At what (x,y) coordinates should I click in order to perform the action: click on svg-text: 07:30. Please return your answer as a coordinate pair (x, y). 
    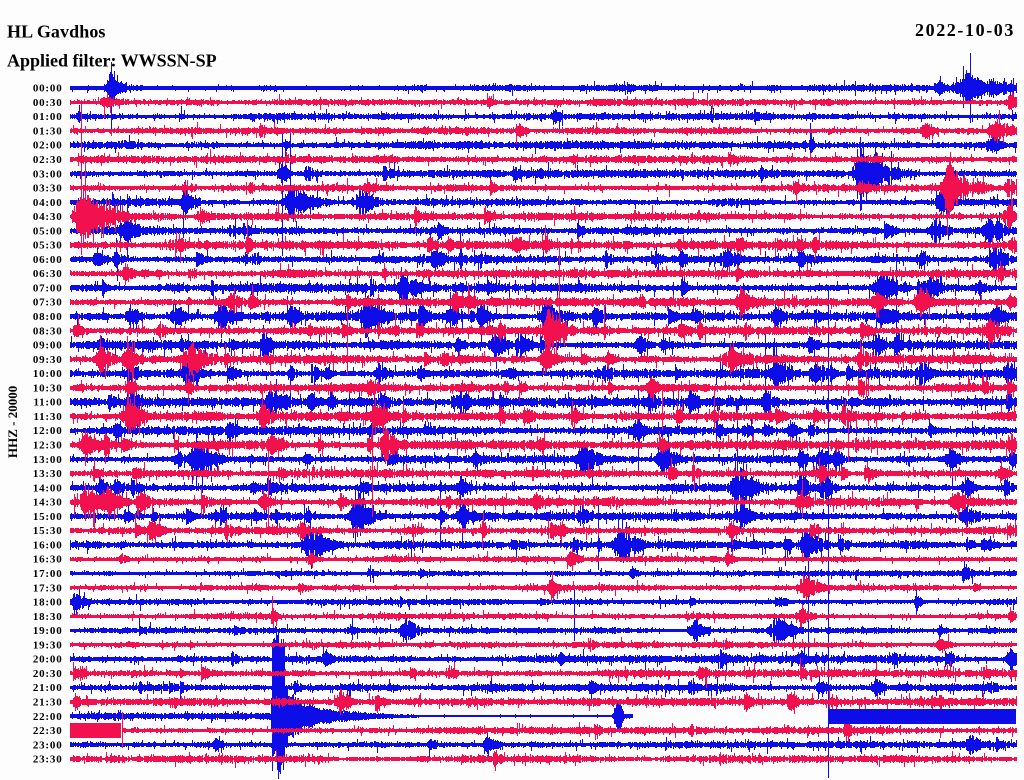
    Looking at the image, I should click on (48, 303).